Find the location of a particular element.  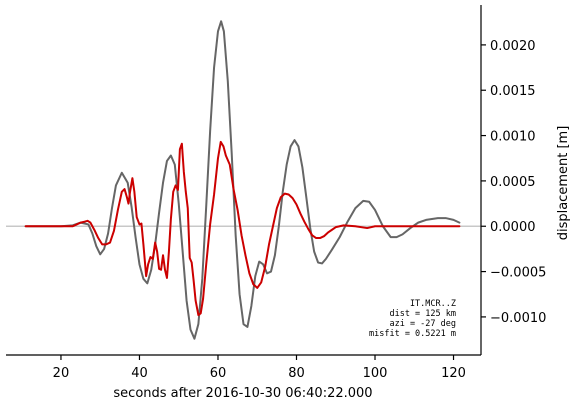

x-tick-label: 80 is located at coordinates (296, 373).